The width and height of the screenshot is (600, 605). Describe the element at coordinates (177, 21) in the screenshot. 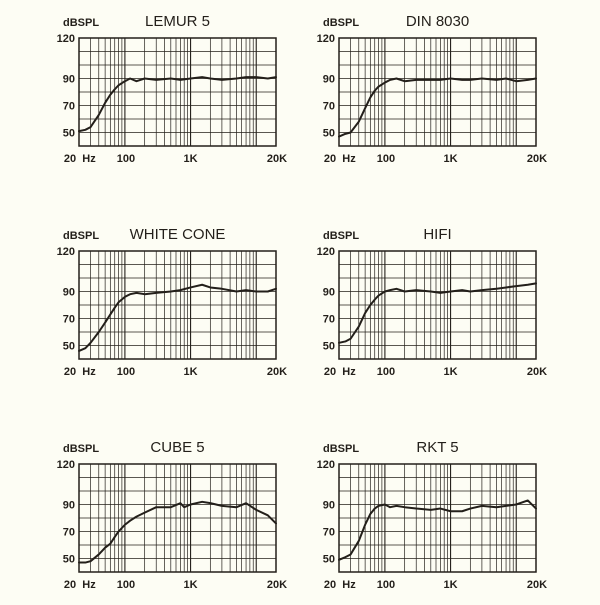

I see `chart-title: LEMUR 5` at that location.